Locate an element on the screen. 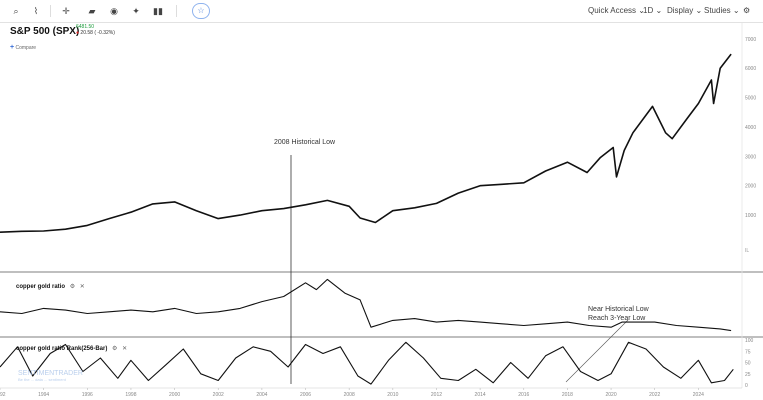 This screenshot has height=400, width=763. interval-label: 1D is located at coordinates (648, 10).